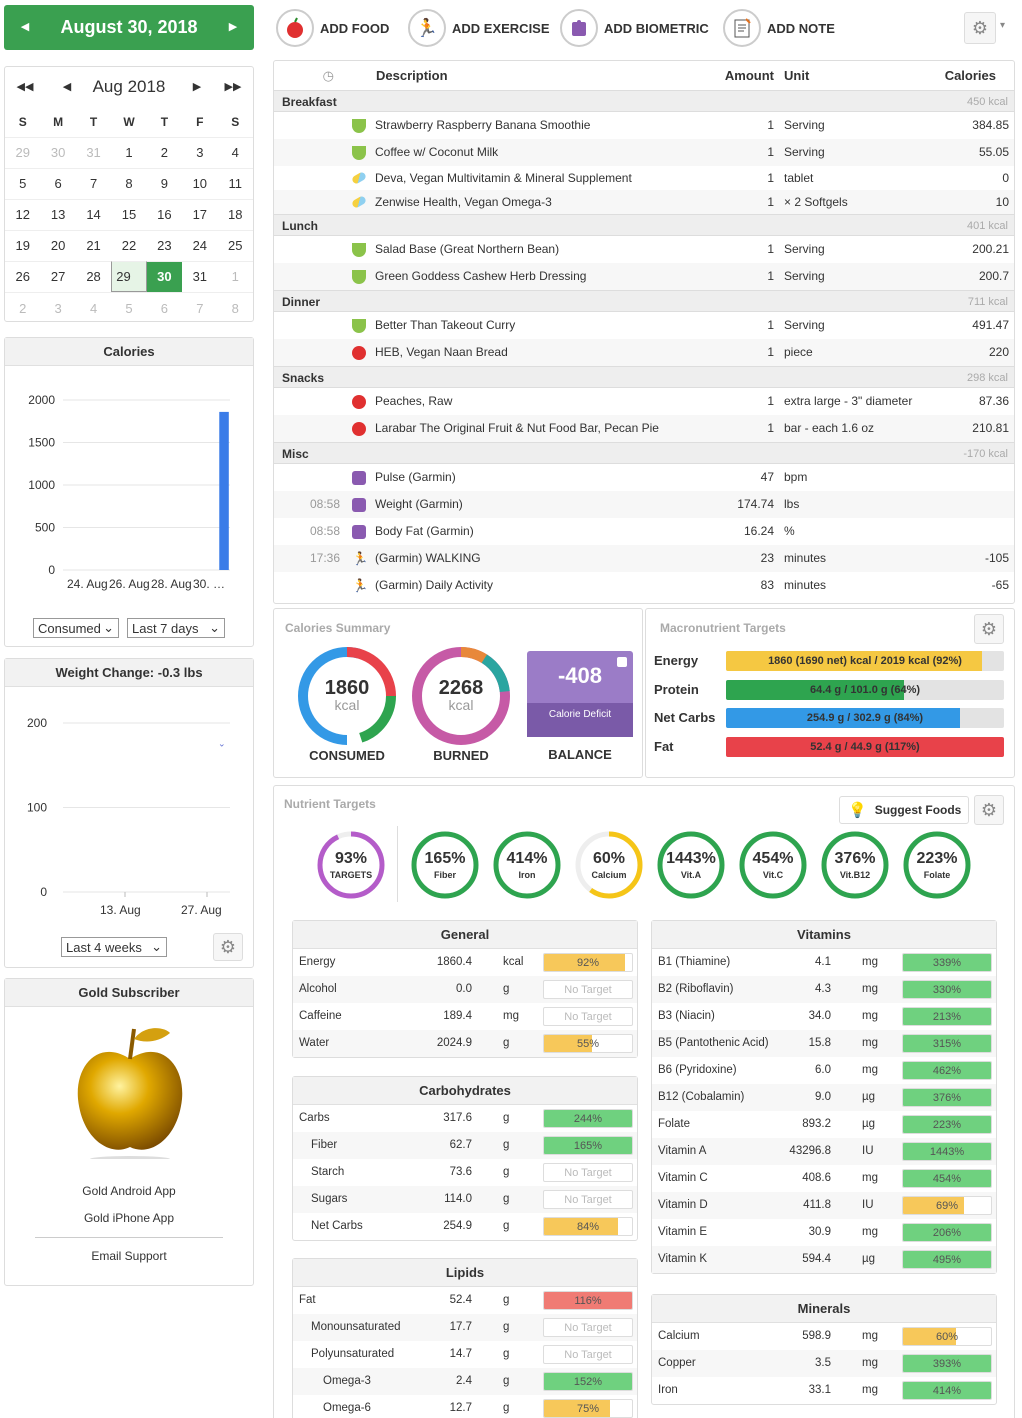  I want to click on entry-description: (Garmin) WALKING, so click(428, 558).